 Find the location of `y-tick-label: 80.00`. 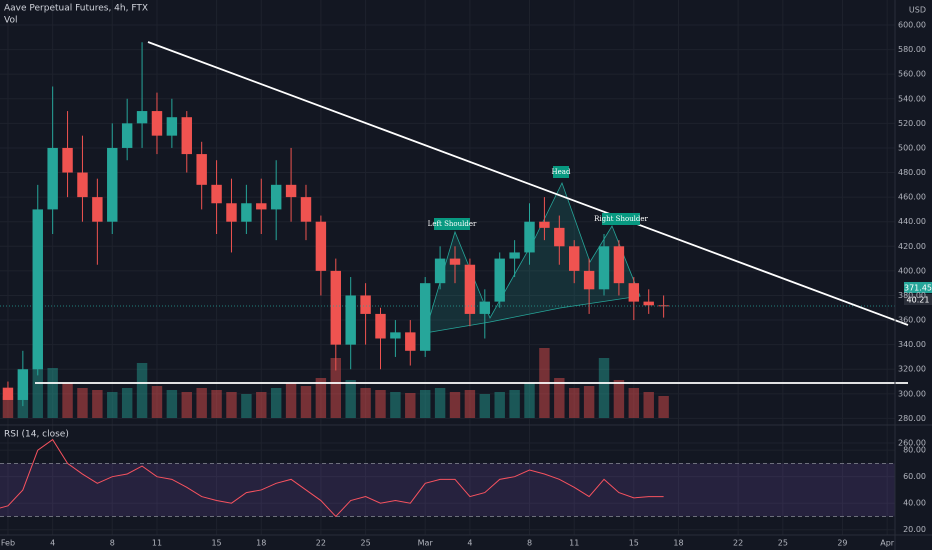

y-tick-label: 80.00 is located at coordinates (914, 450).